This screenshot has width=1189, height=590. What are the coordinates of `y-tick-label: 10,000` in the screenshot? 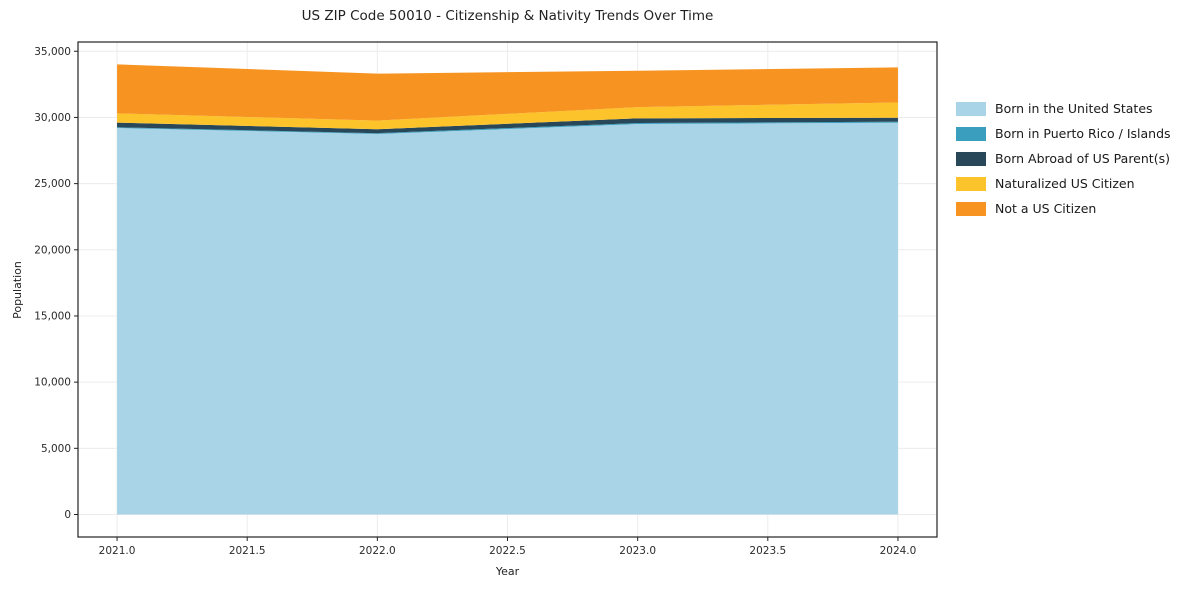 It's located at (52, 383).